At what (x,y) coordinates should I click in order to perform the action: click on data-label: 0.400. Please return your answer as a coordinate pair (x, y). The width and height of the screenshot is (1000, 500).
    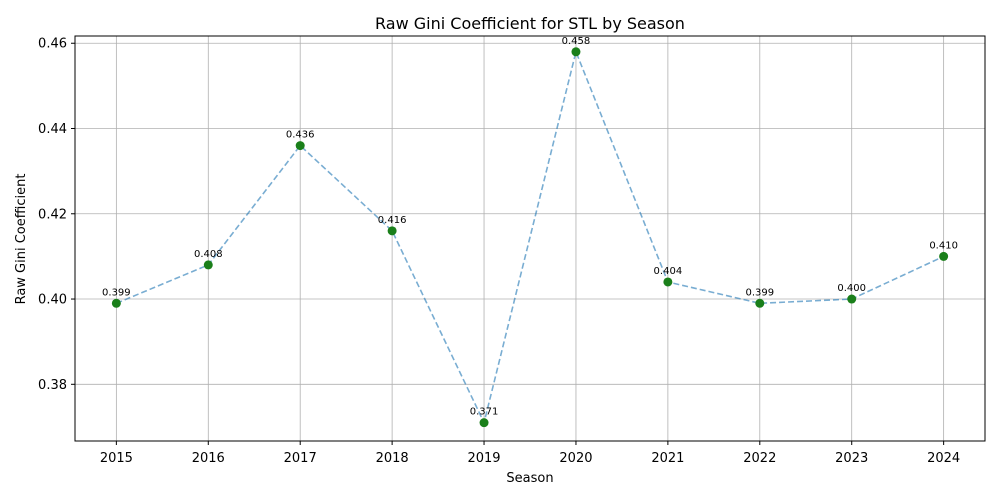
    Looking at the image, I should click on (851, 288).